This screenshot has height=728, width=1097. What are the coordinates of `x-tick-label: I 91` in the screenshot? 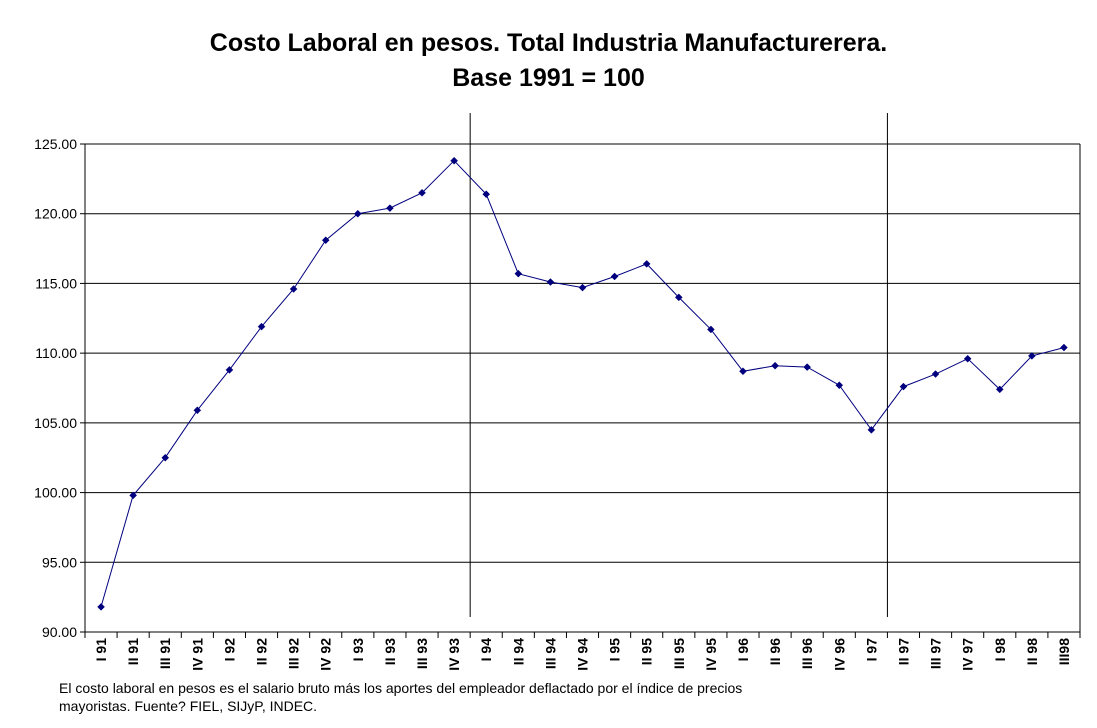 It's located at (101, 650).